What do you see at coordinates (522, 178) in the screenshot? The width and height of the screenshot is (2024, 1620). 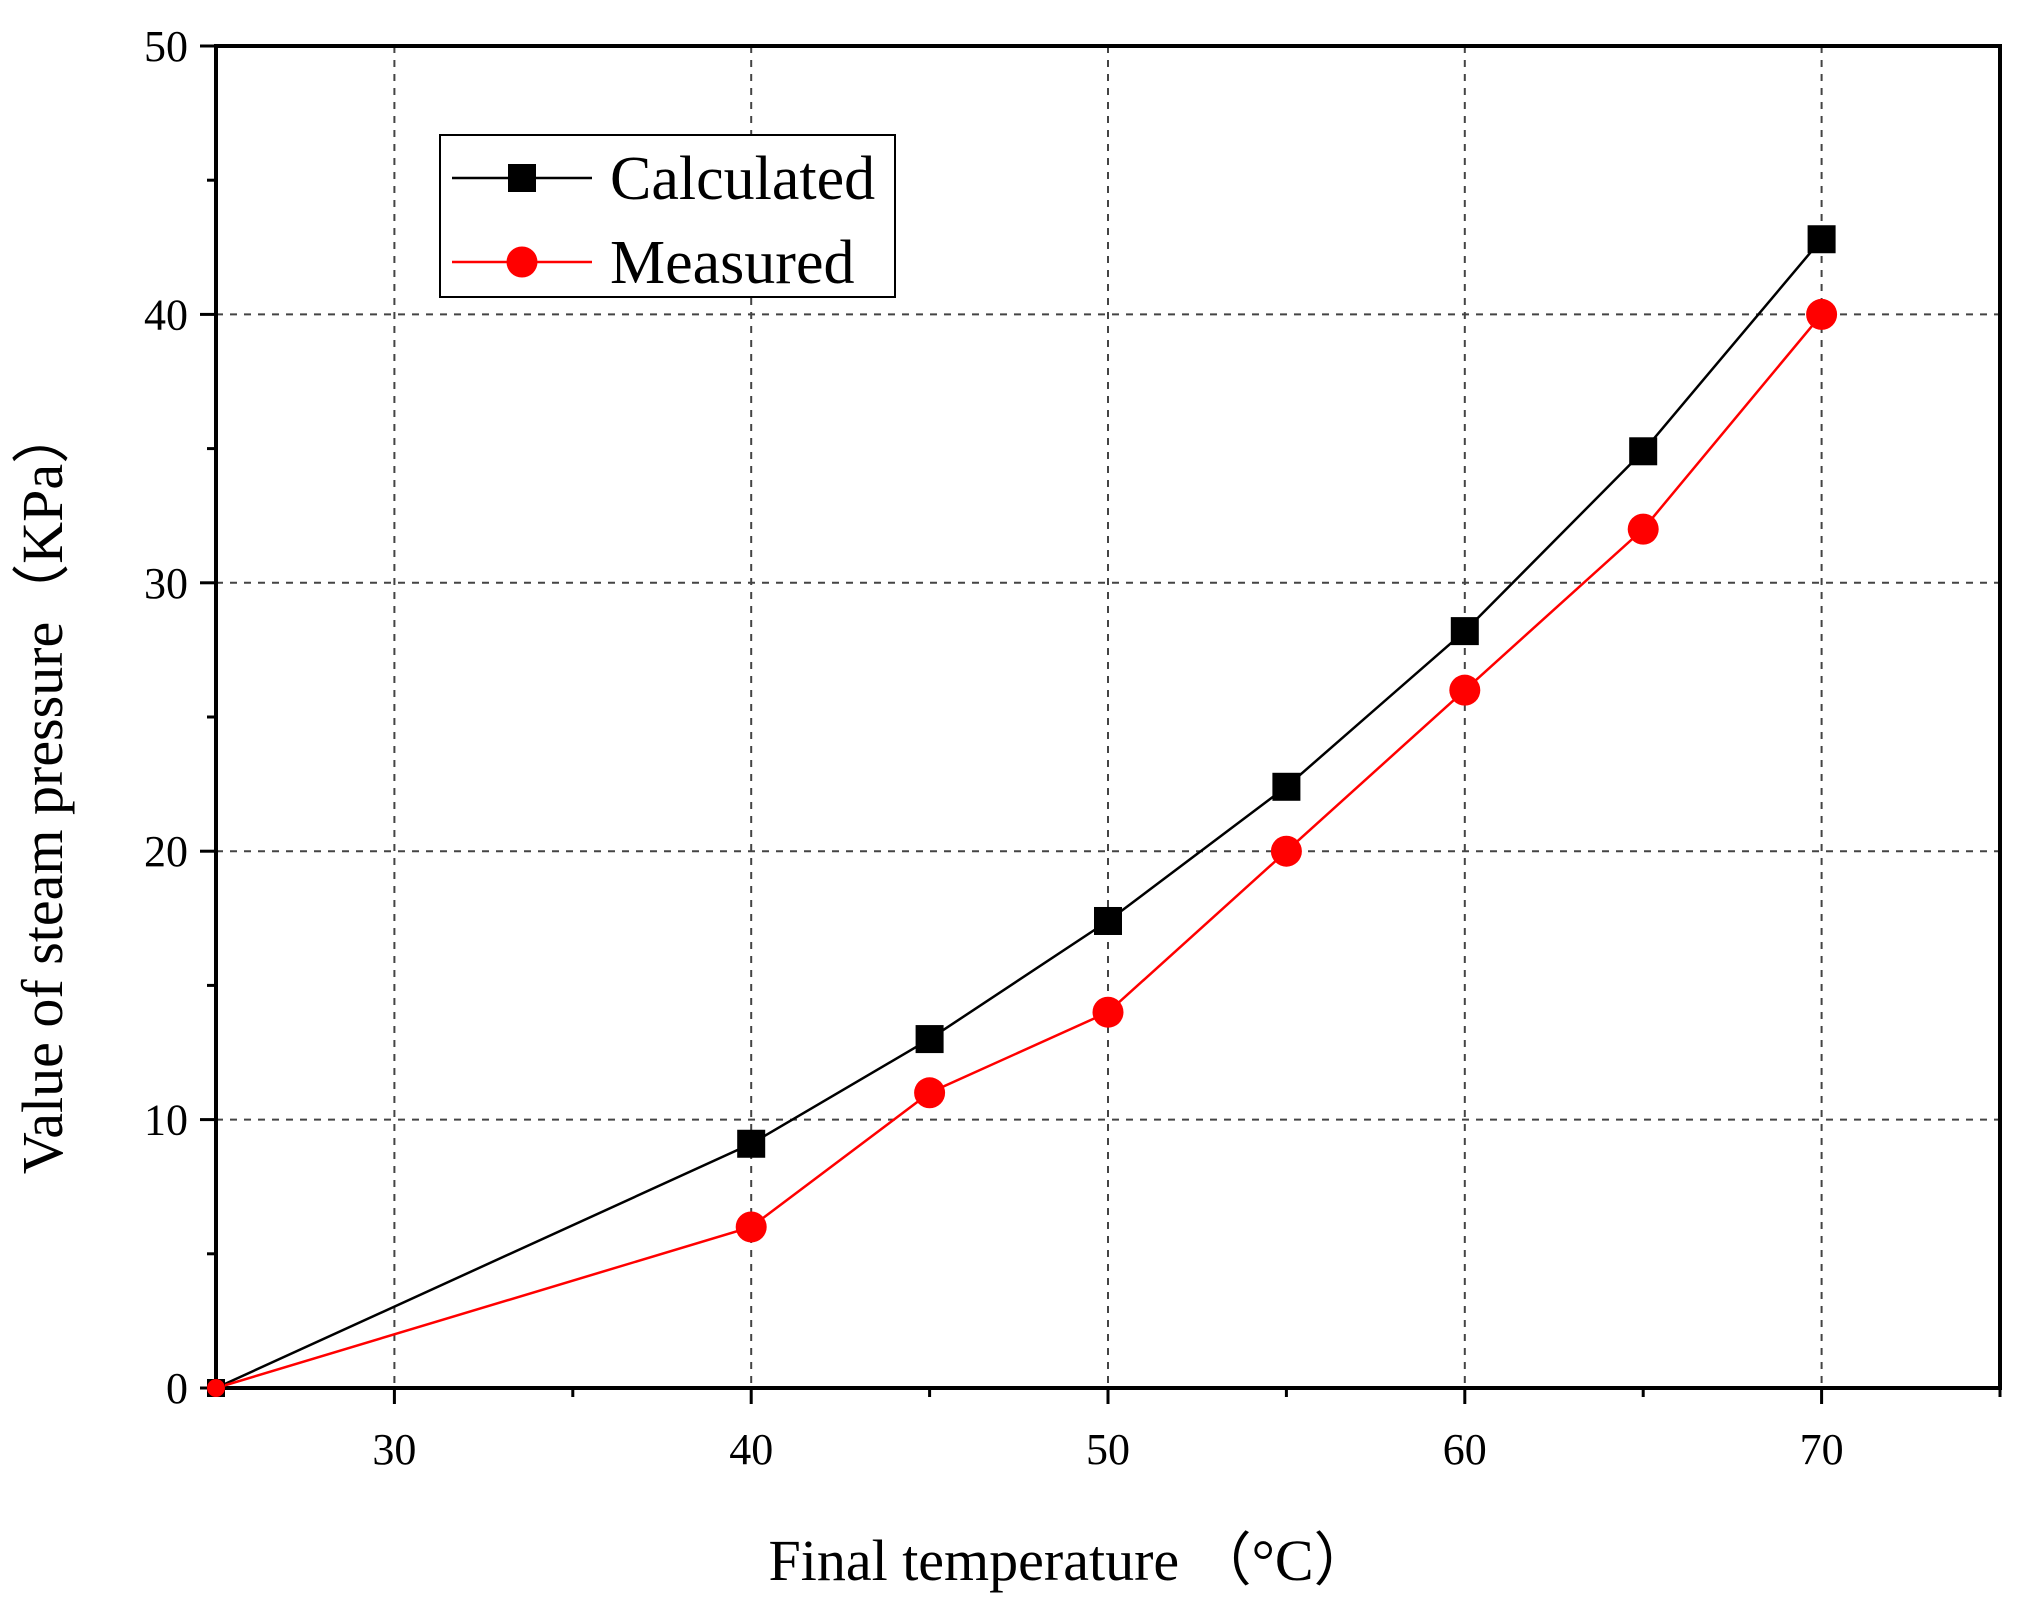 I see `legend-marker-square` at bounding box center [522, 178].